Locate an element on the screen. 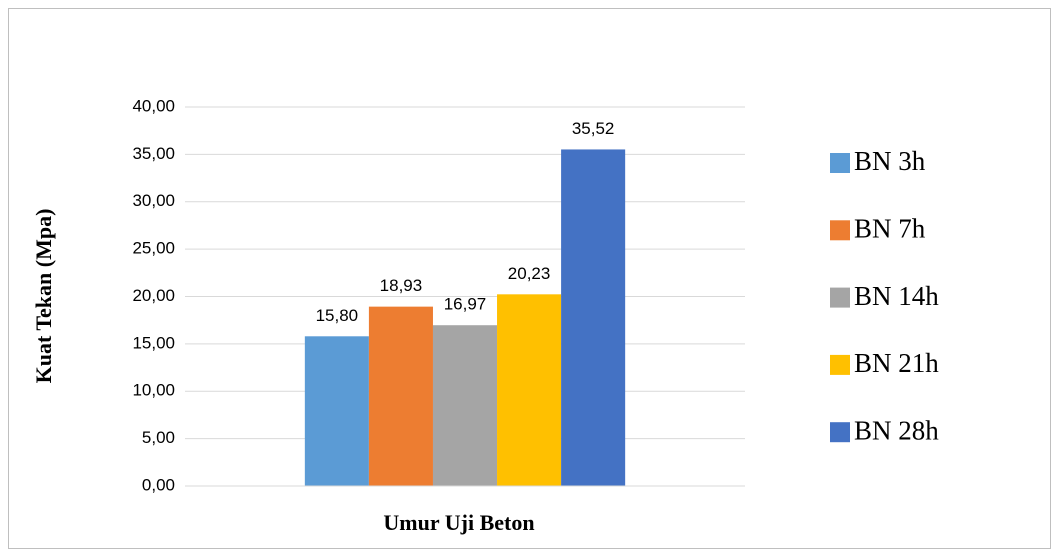 Image resolution: width=1059 pixels, height=556 pixels. legend-label: BN 7h is located at coordinates (890, 229).